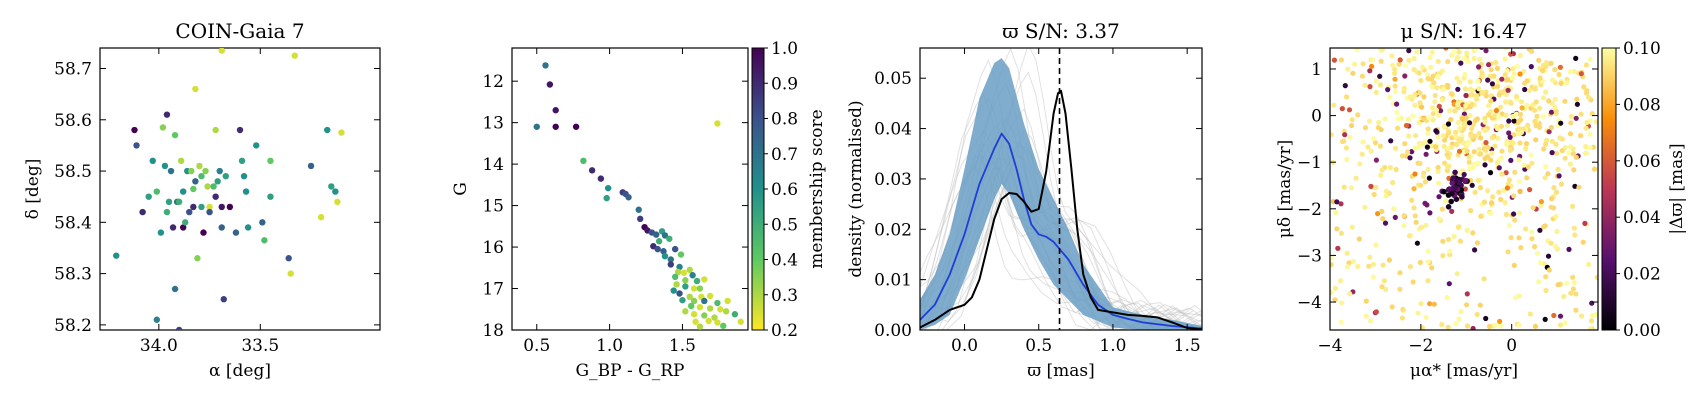 The width and height of the screenshot is (1700, 400). Describe the element at coordinates (1609, 189) in the screenshot. I see `colorbar` at that location.